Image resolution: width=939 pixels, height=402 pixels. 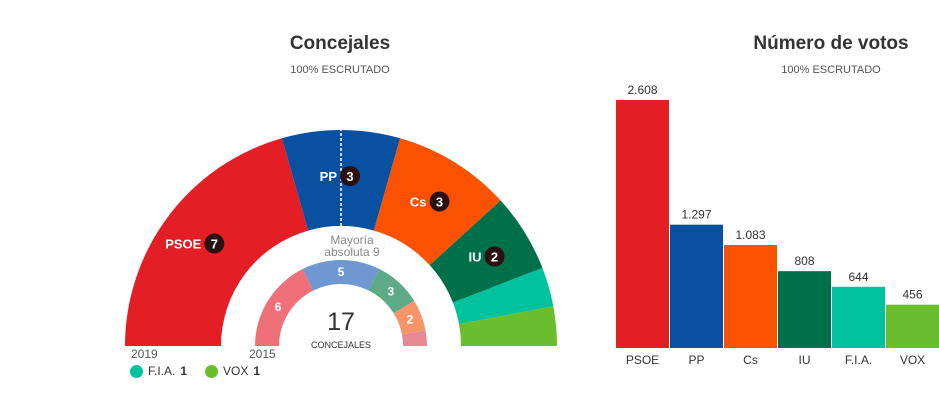 What do you see at coordinates (831, 43) in the screenshot?
I see `votes-title: Número de votos` at bounding box center [831, 43].